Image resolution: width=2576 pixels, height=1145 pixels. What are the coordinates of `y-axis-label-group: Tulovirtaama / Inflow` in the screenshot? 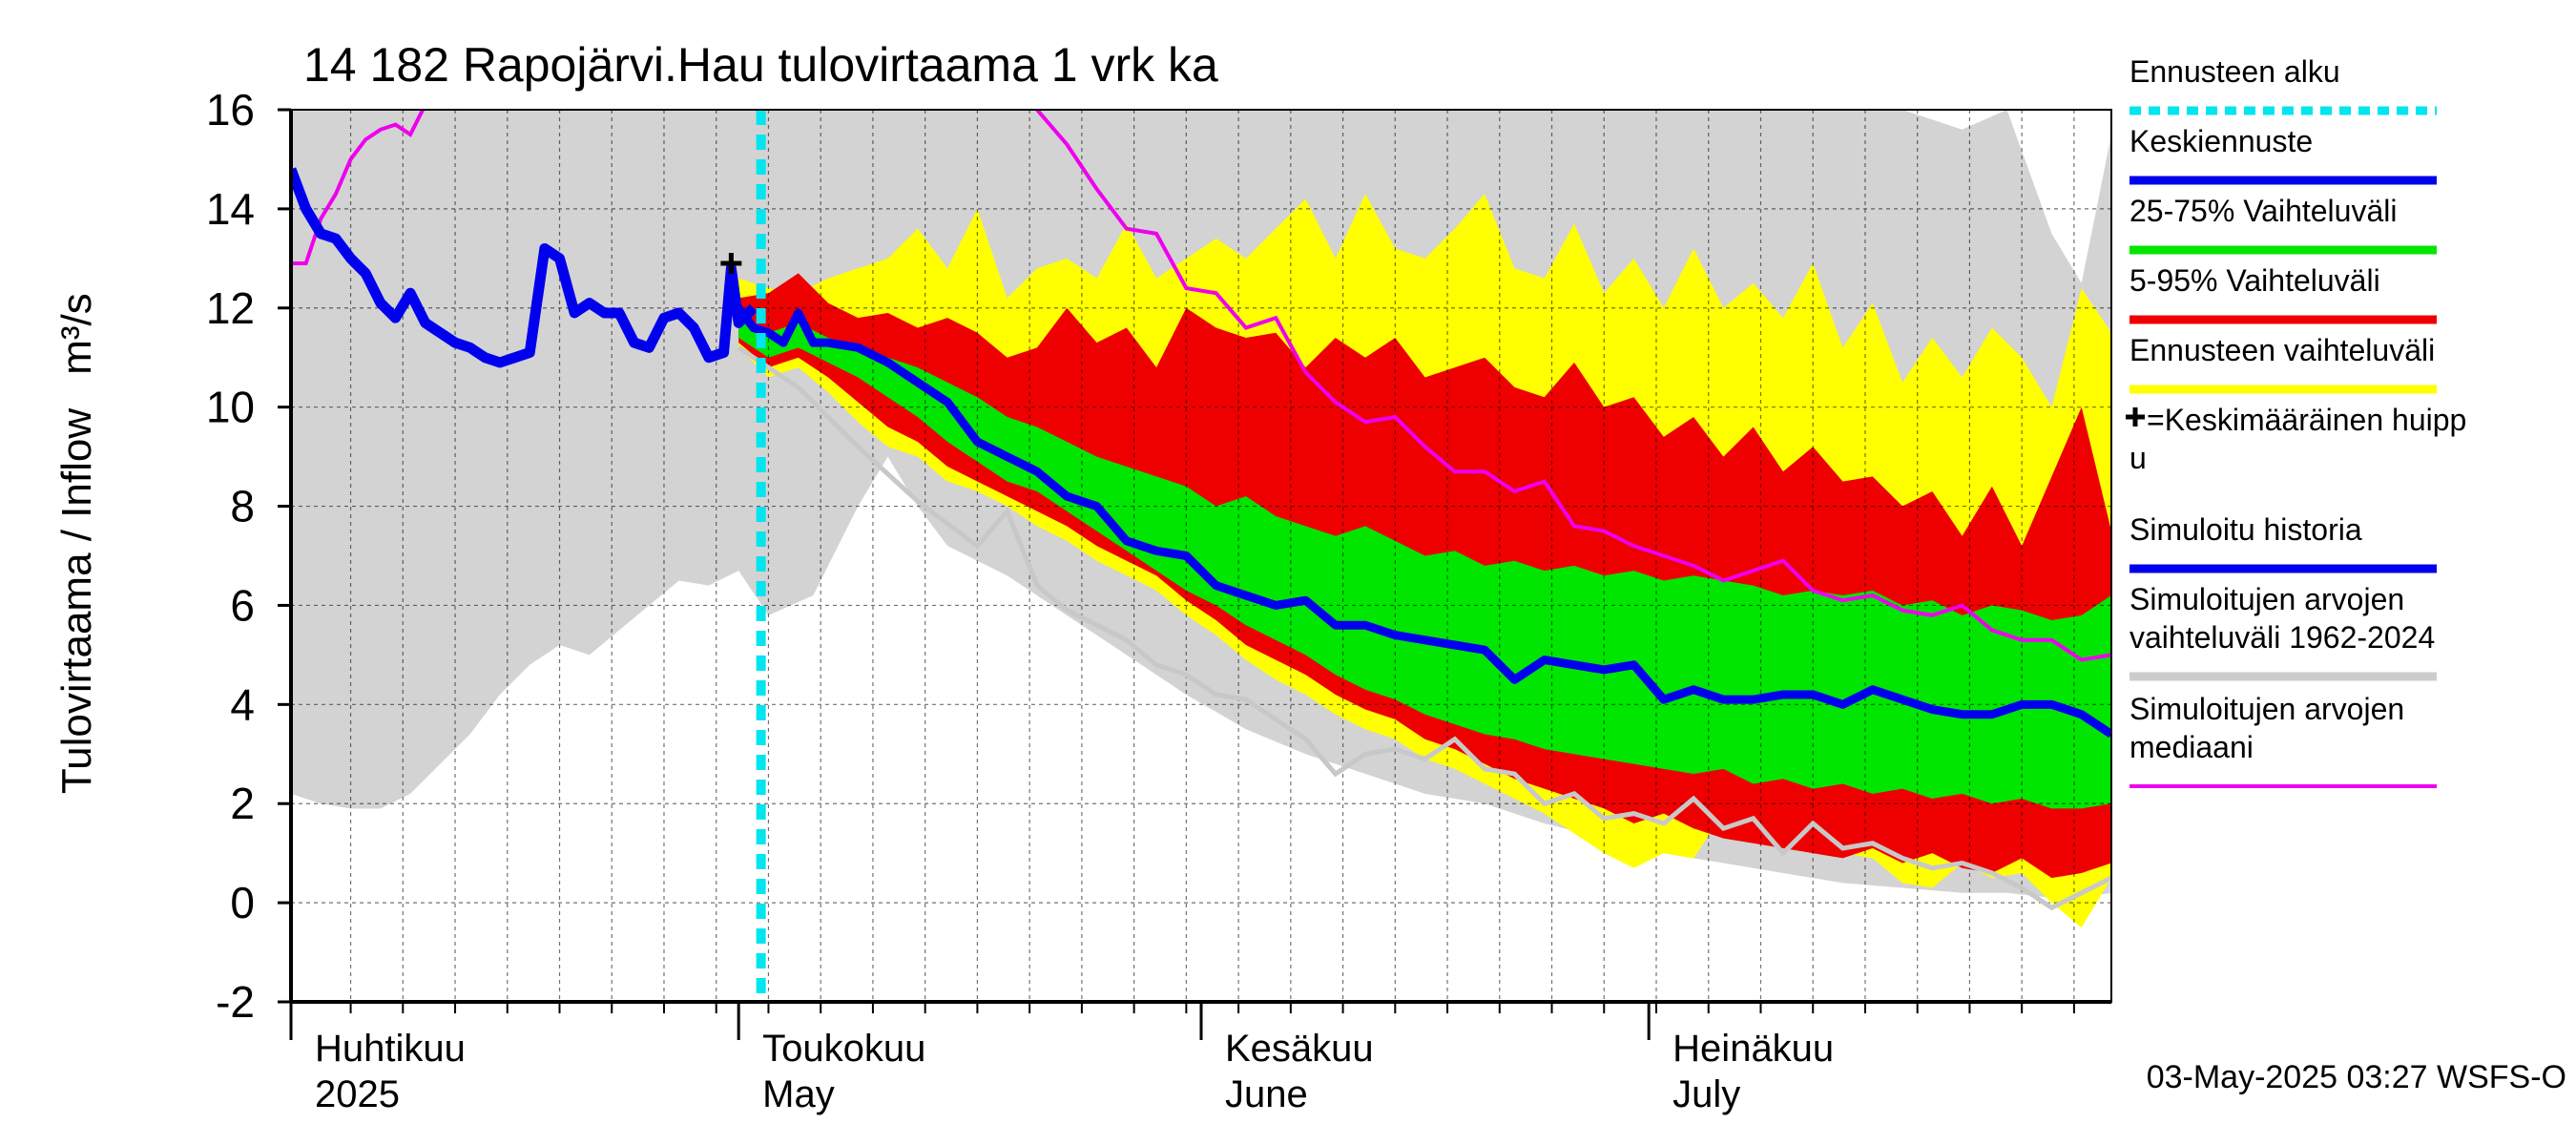 It's located at (76, 601).